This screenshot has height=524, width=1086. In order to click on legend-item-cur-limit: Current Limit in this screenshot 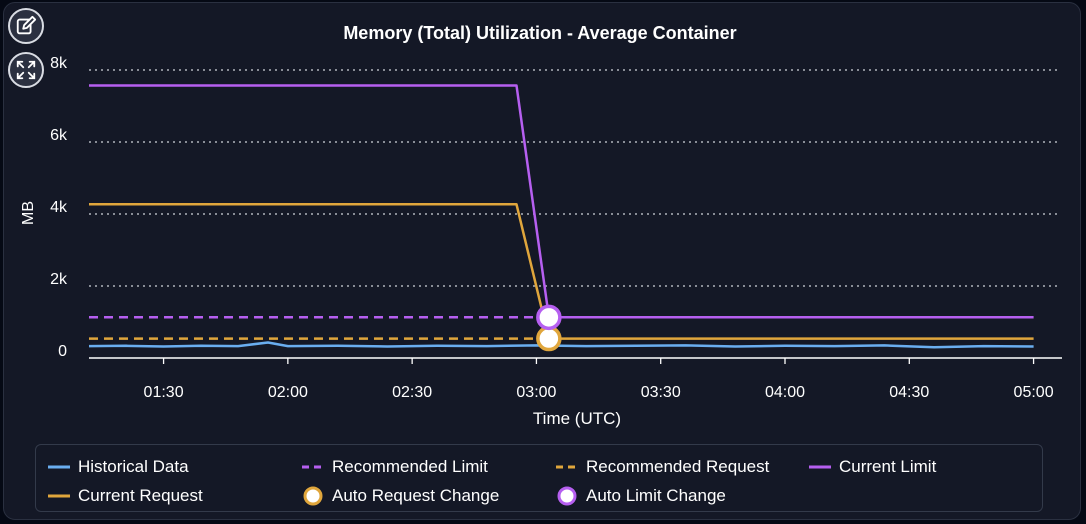, I will do `click(871, 467)`.